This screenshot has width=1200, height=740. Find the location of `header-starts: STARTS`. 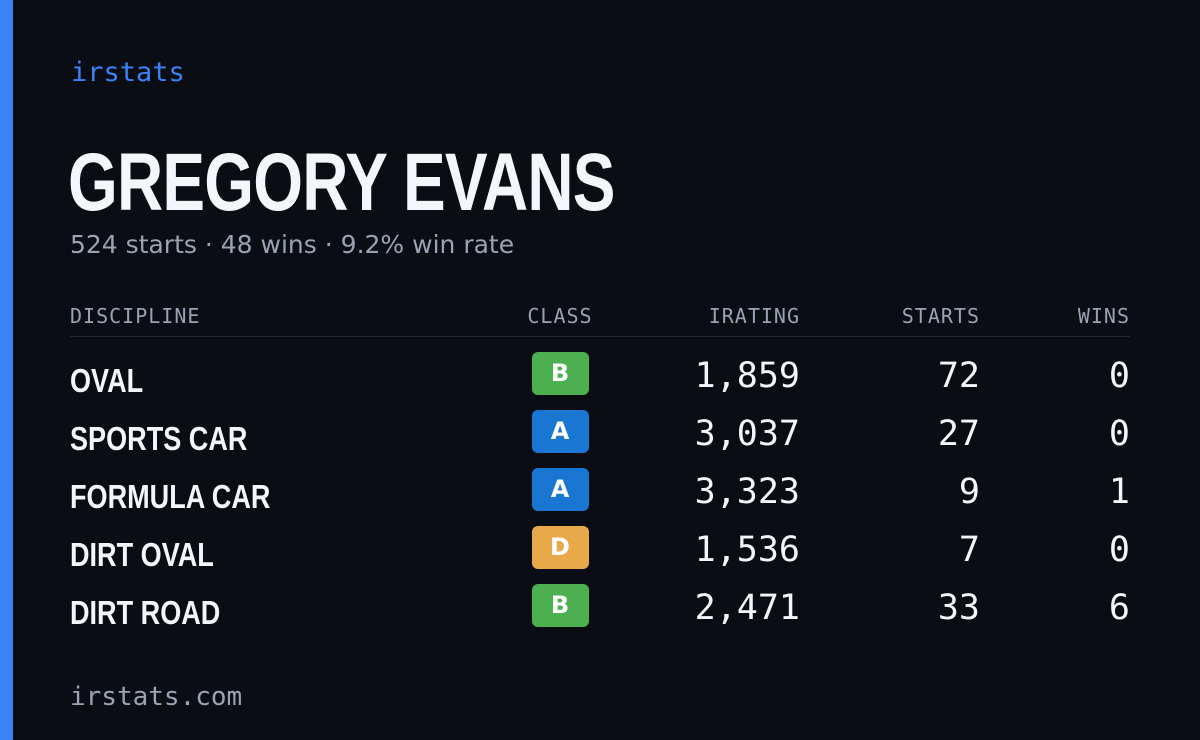

header-starts: STARTS is located at coordinates (890, 316).